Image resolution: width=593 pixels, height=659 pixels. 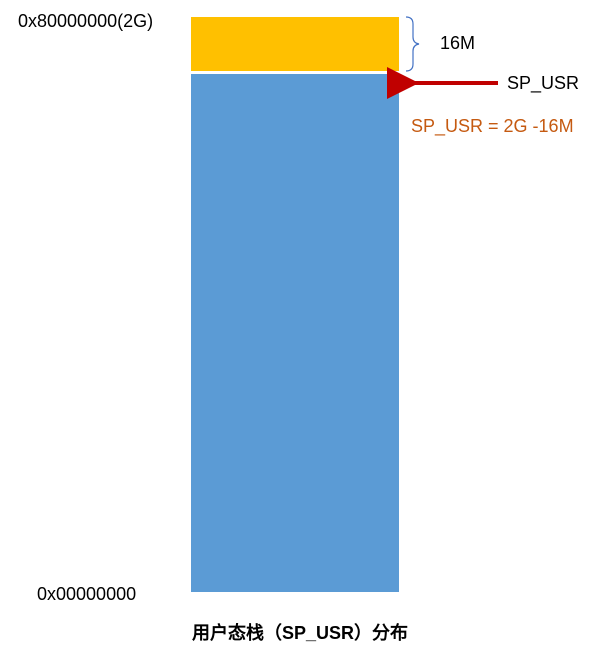 What do you see at coordinates (85, 21) in the screenshot?
I see `top-address: 0x80000000(2G)` at bounding box center [85, 21].